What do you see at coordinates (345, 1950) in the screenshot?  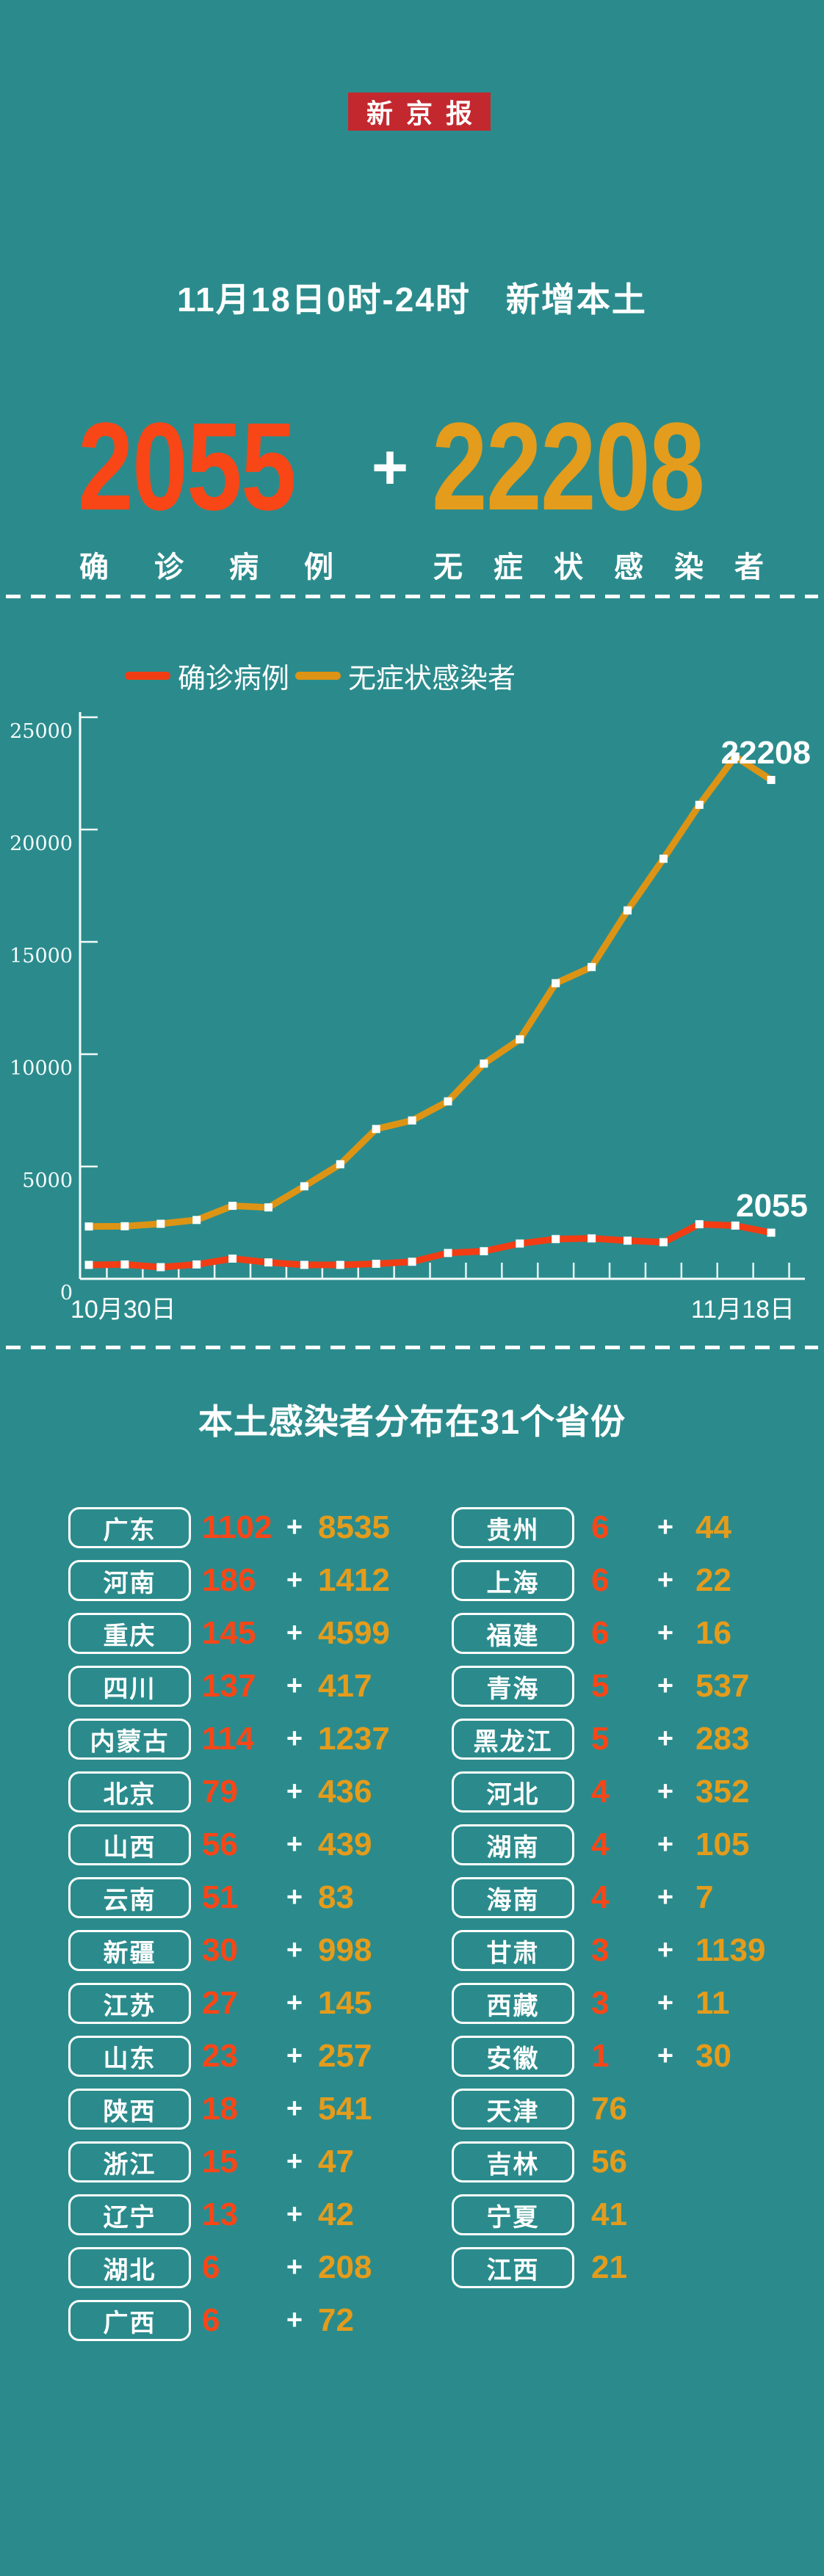 I see `asymptomatic-count: 998` at bounding box center [345, 1950].